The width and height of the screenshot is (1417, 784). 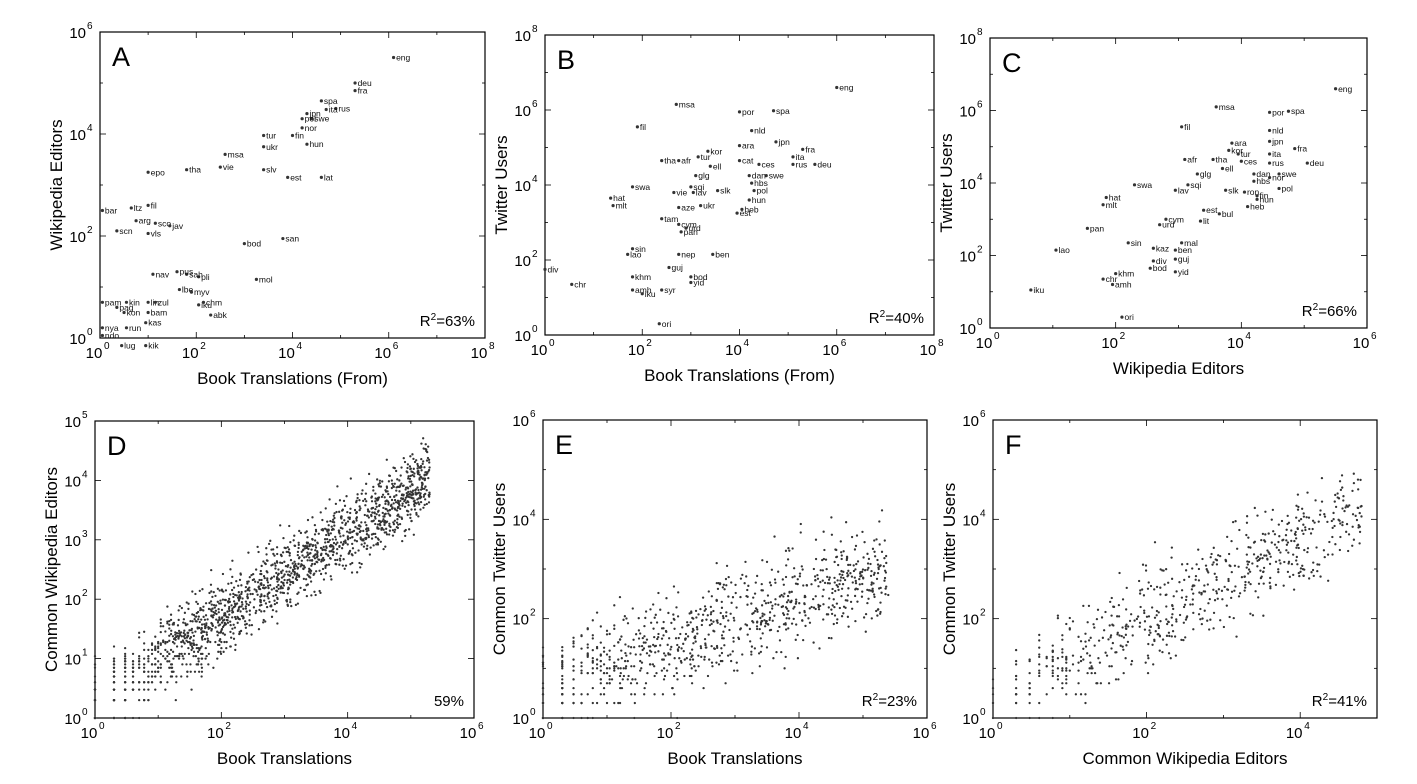 What do you see at coordinates (271, 136) in the screenshot?
I see `point-label-tur: tur` at bounding box center [271, 136].